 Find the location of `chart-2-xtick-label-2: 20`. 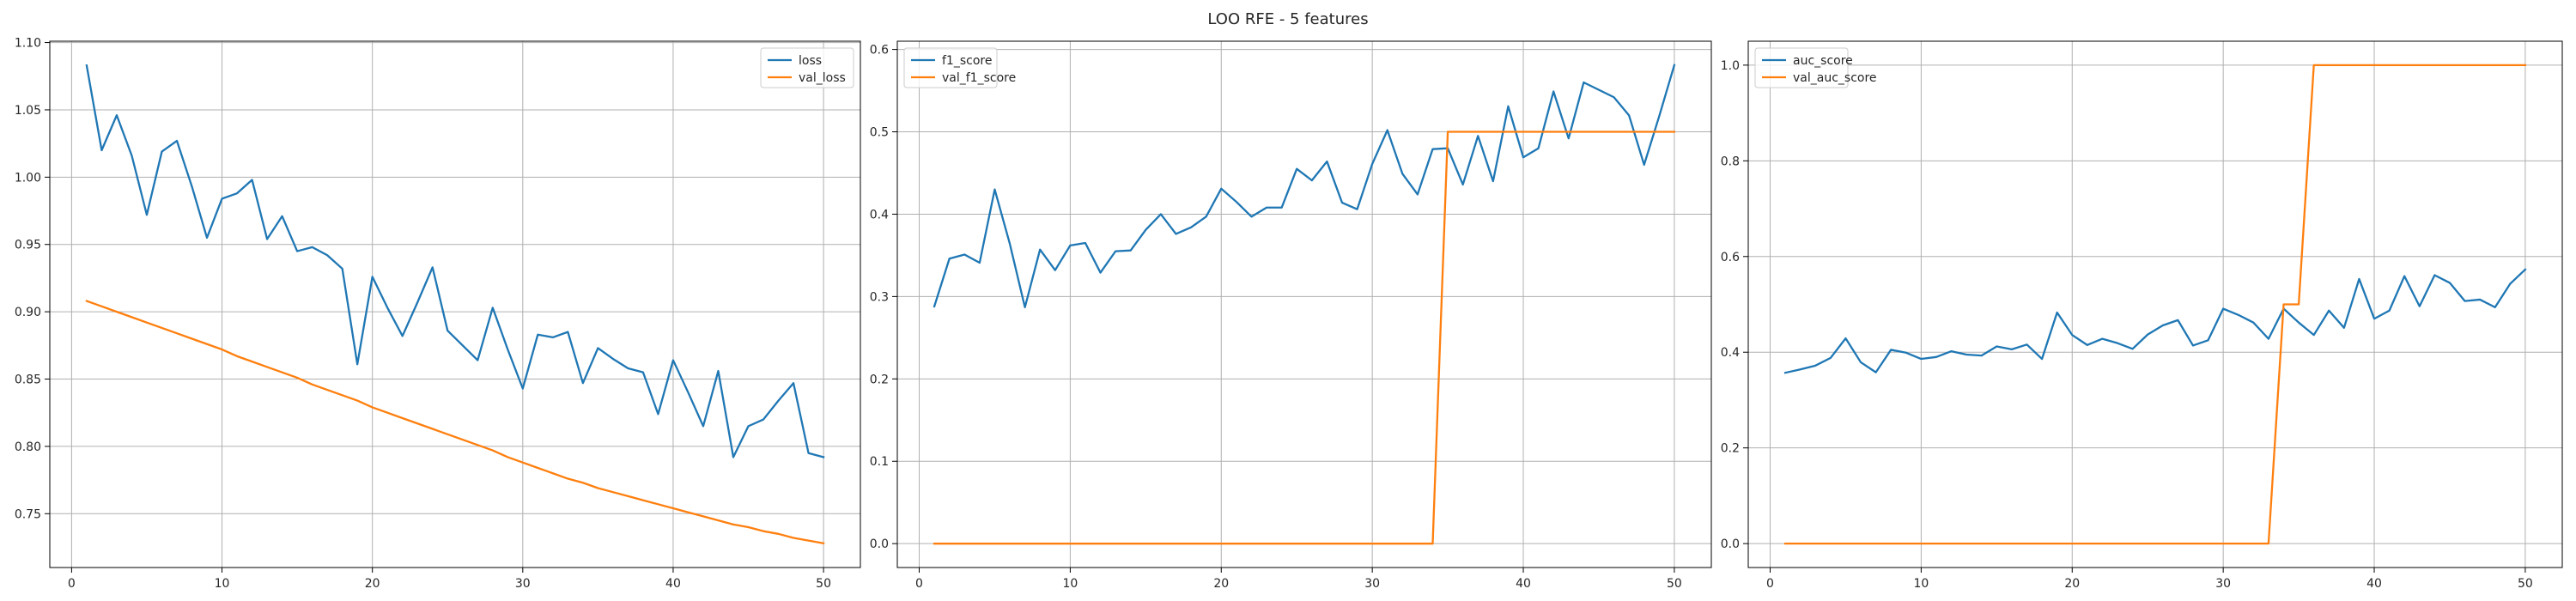

chart-2-xtick-label-2: 20 is located at coordinates (1221, 584).